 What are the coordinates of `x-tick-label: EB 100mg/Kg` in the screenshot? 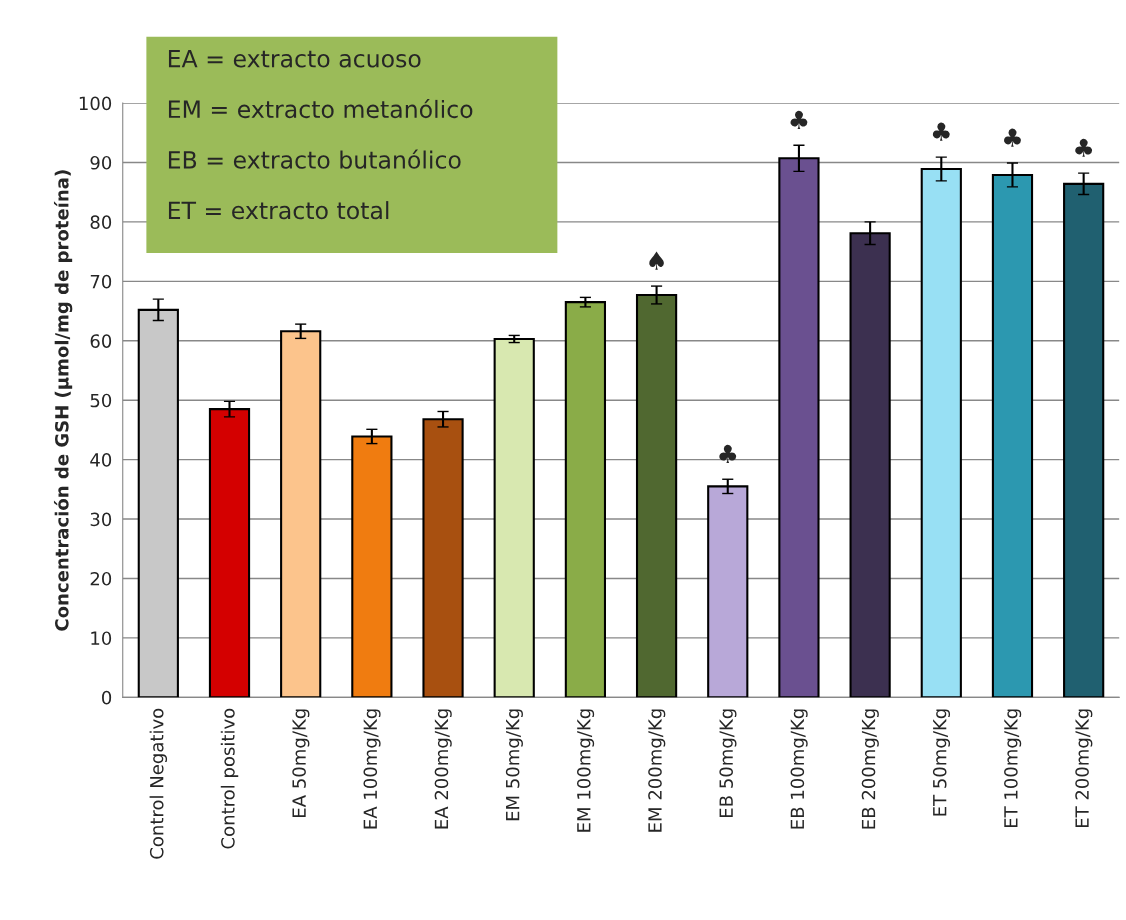 It's located at (799, 769).